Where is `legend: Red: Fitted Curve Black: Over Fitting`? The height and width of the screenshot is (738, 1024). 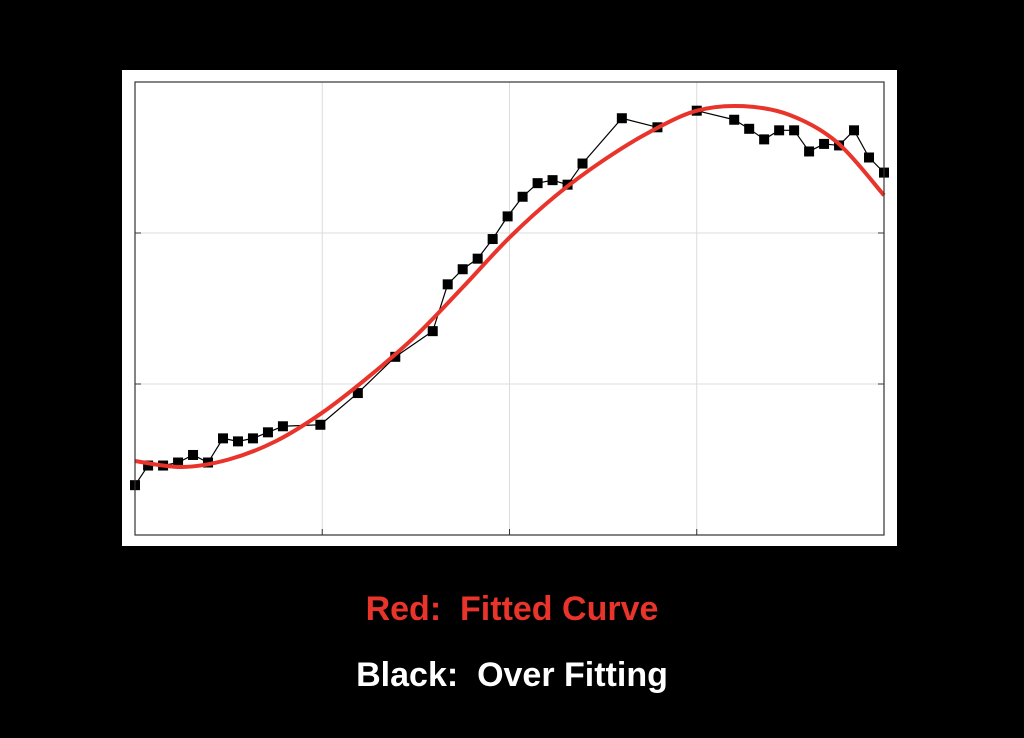 legend: Red: Fitted Curve Black: Over Fitting is located at coordinates (512, 642).